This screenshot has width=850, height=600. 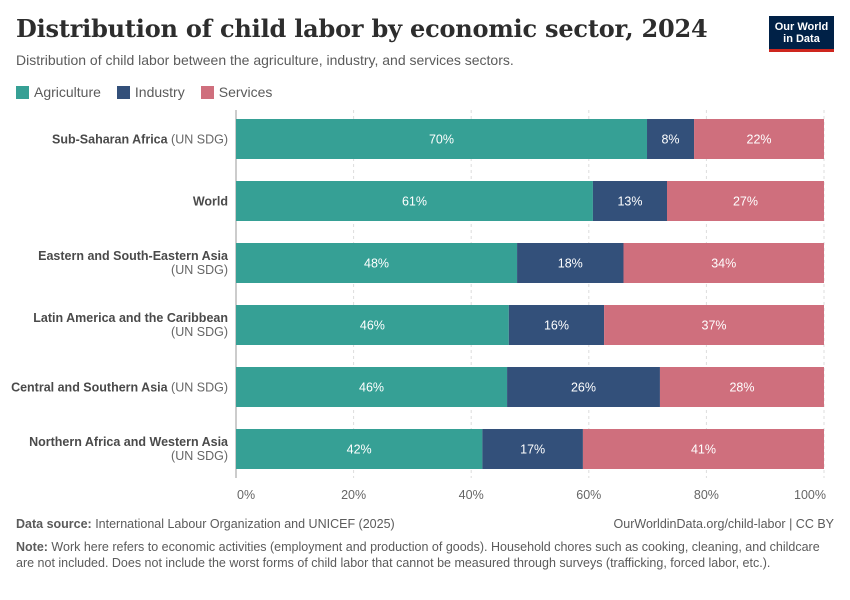 I want to click on data-label: 8%, so click(x=670, y=140).